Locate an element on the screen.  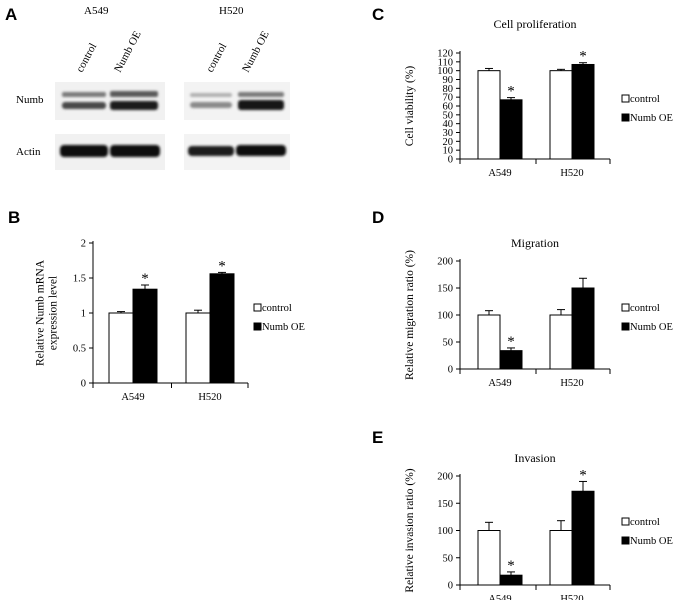
lane-label-control-1: control is located at coordinates (86, 57).